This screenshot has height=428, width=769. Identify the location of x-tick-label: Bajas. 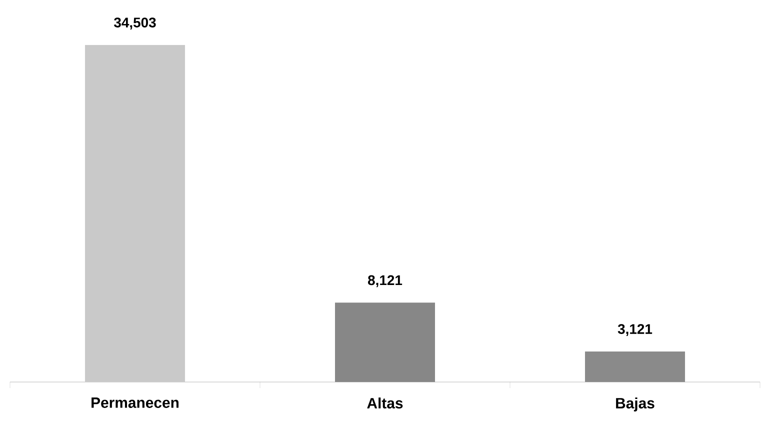
(635, 405).